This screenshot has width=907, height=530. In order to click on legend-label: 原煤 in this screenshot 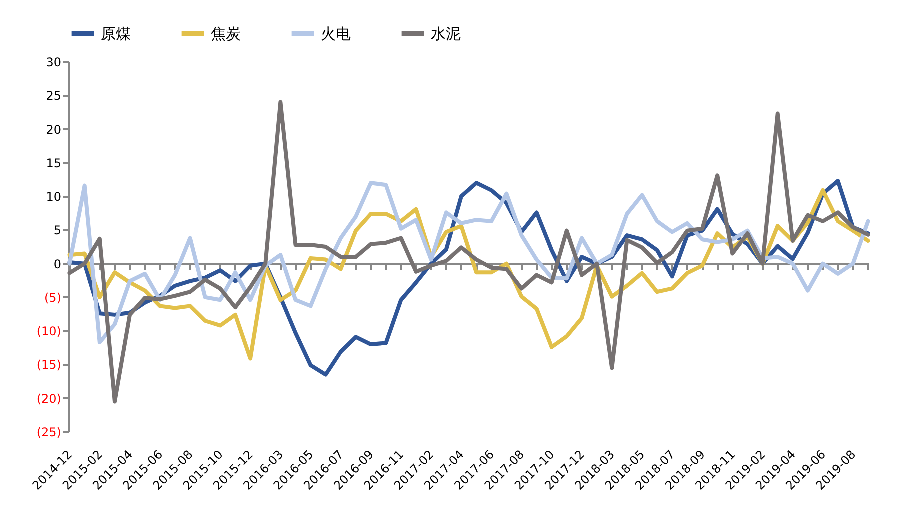, I will do `click(116, 34)`.